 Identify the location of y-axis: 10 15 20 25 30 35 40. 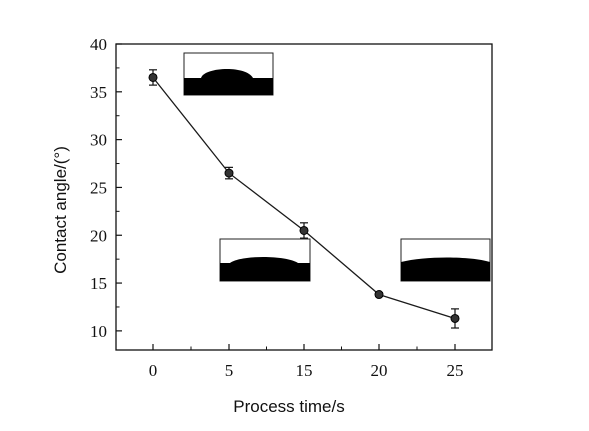
(106, 188).